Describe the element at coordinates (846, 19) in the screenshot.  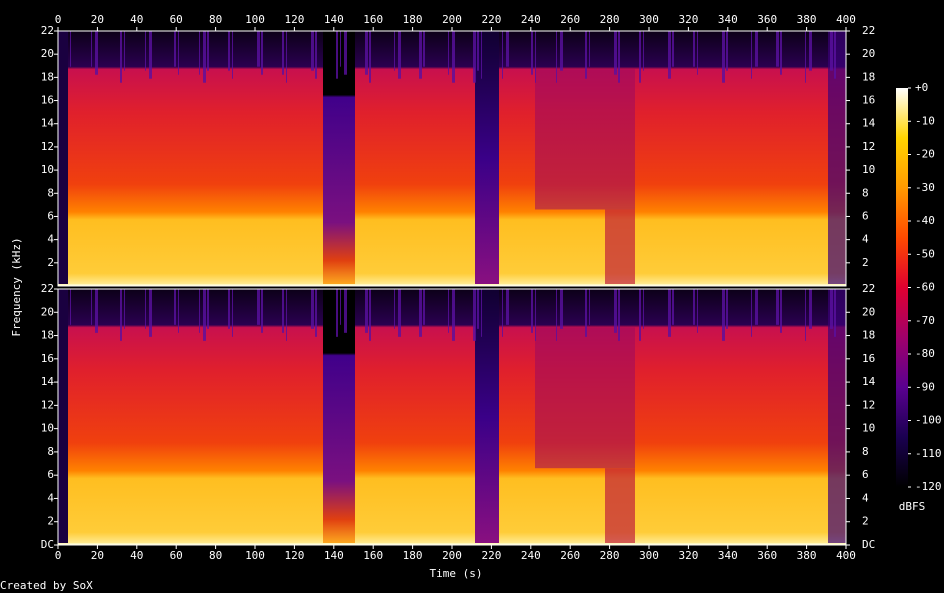
I see `x-tick-label: 400` at that location.